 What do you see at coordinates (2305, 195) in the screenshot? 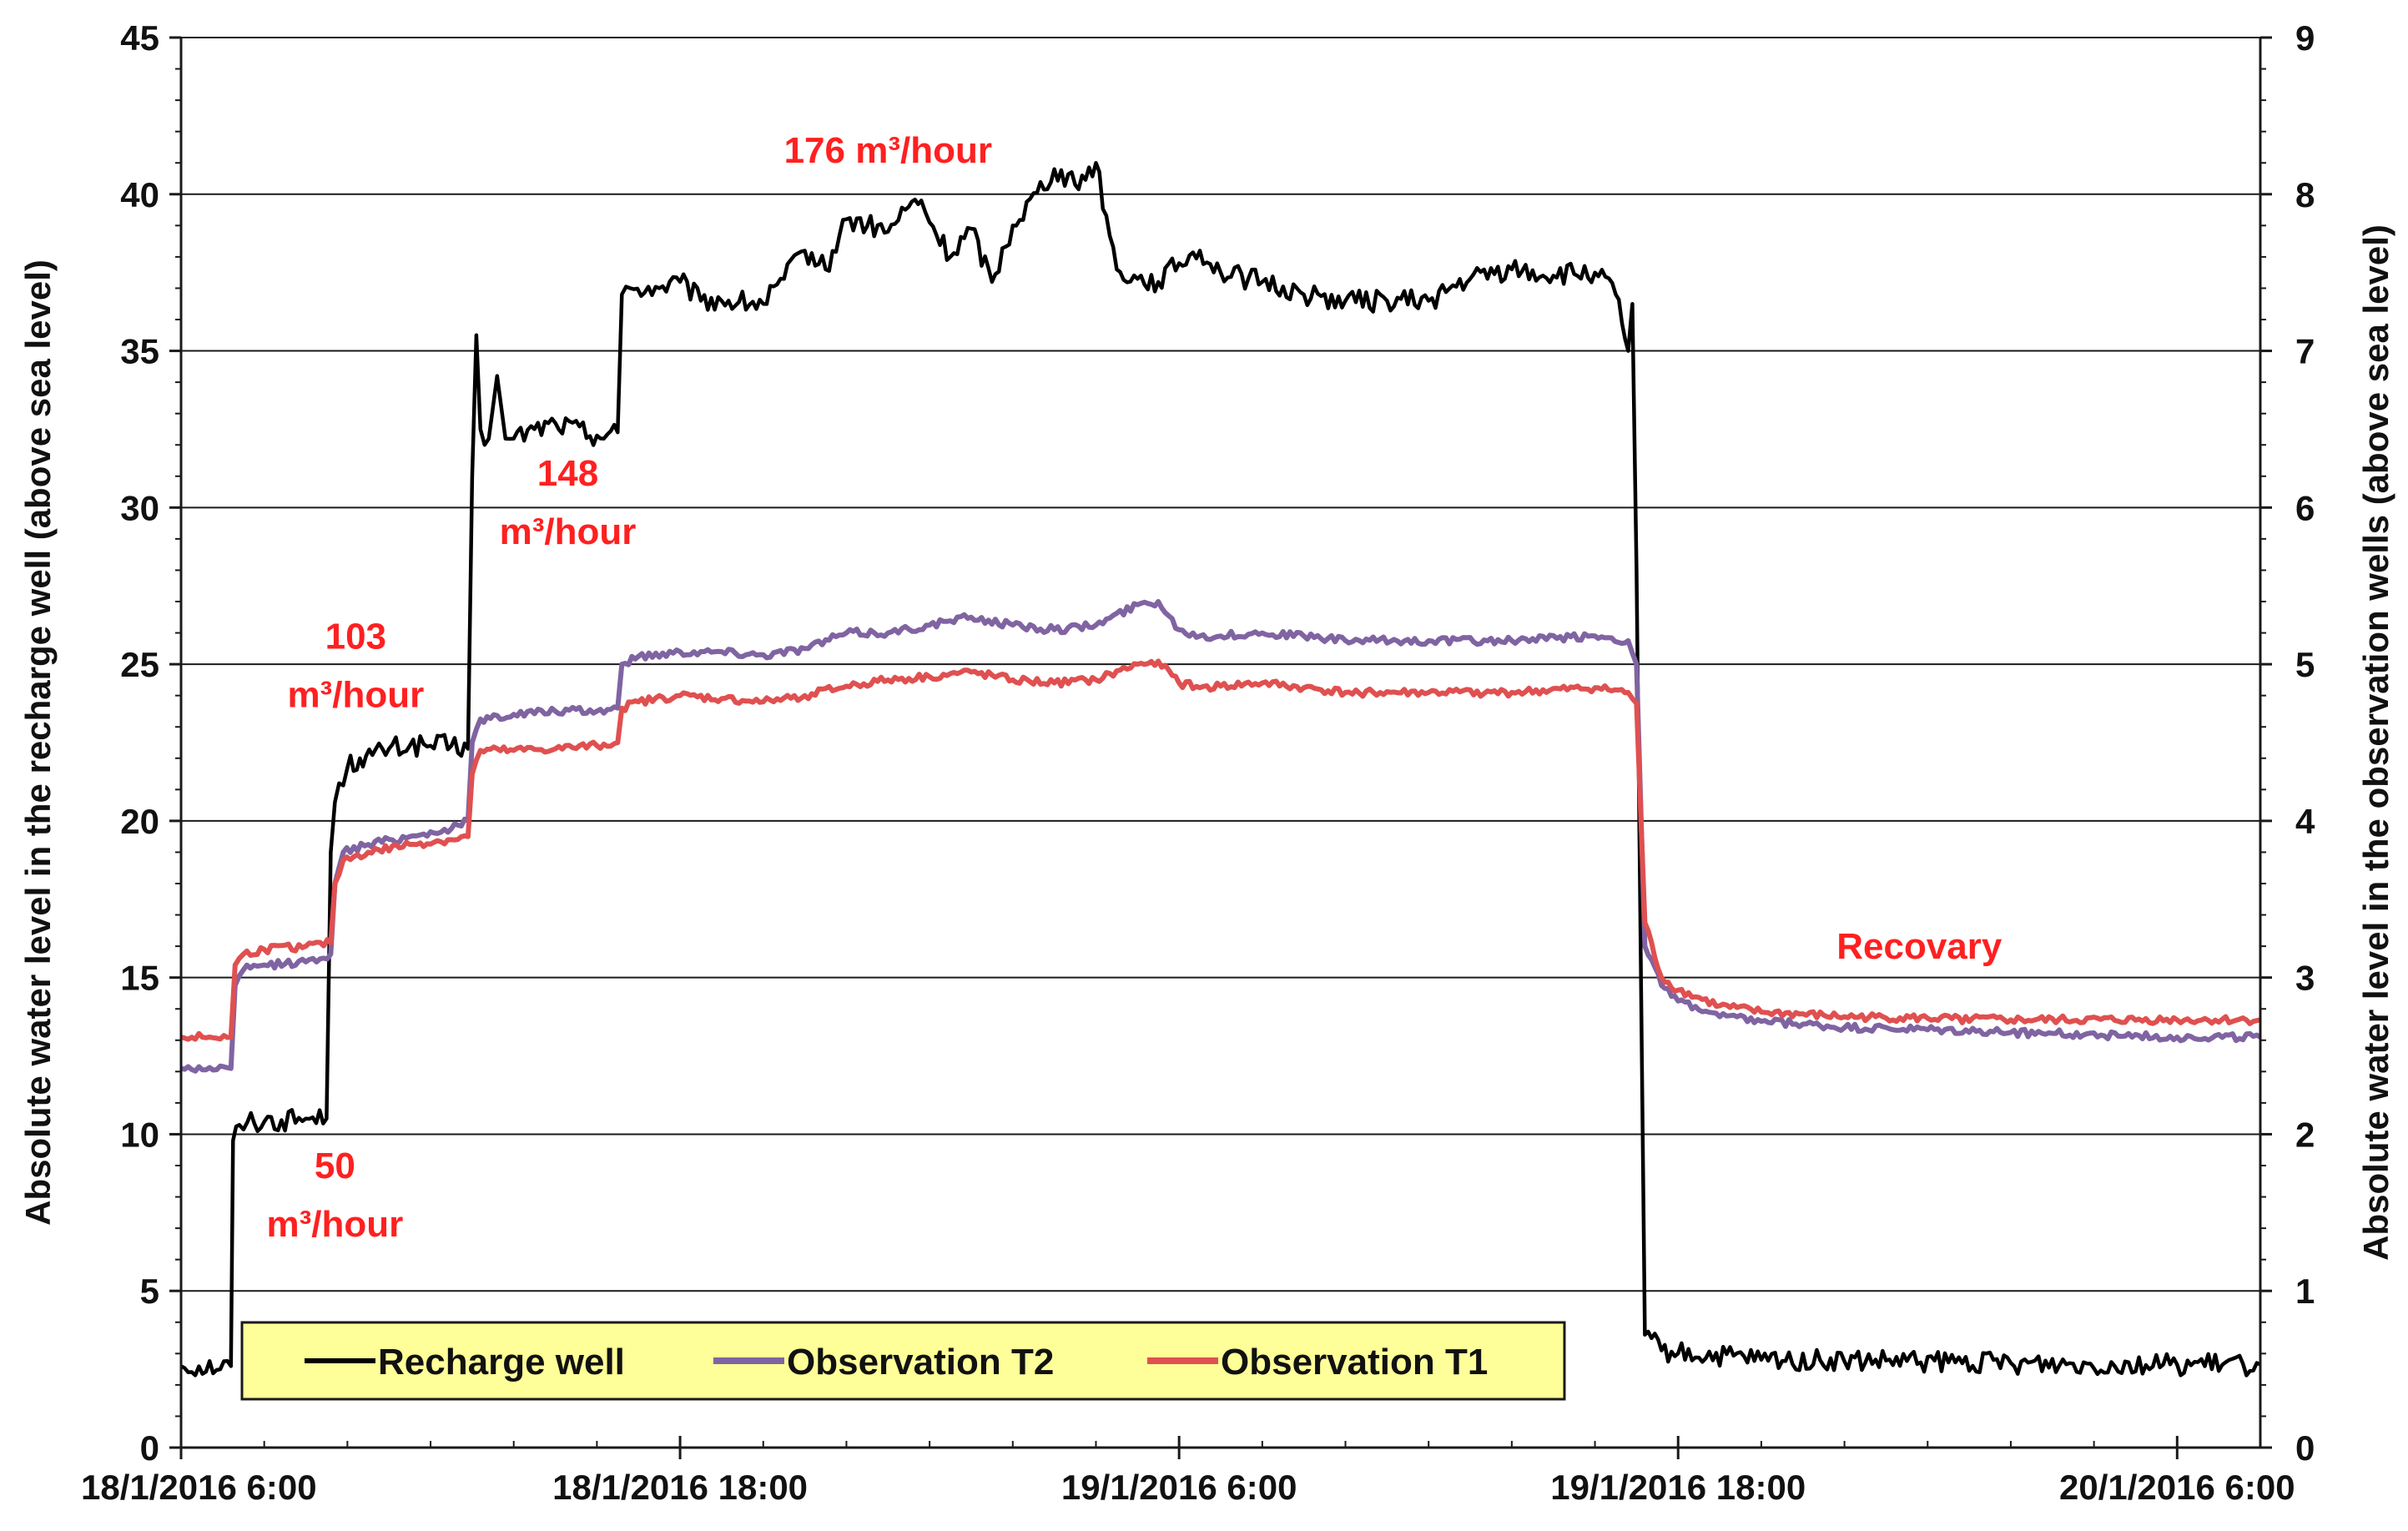
I see `y2-tick-label: 8` at bounding box center [2305, 195].